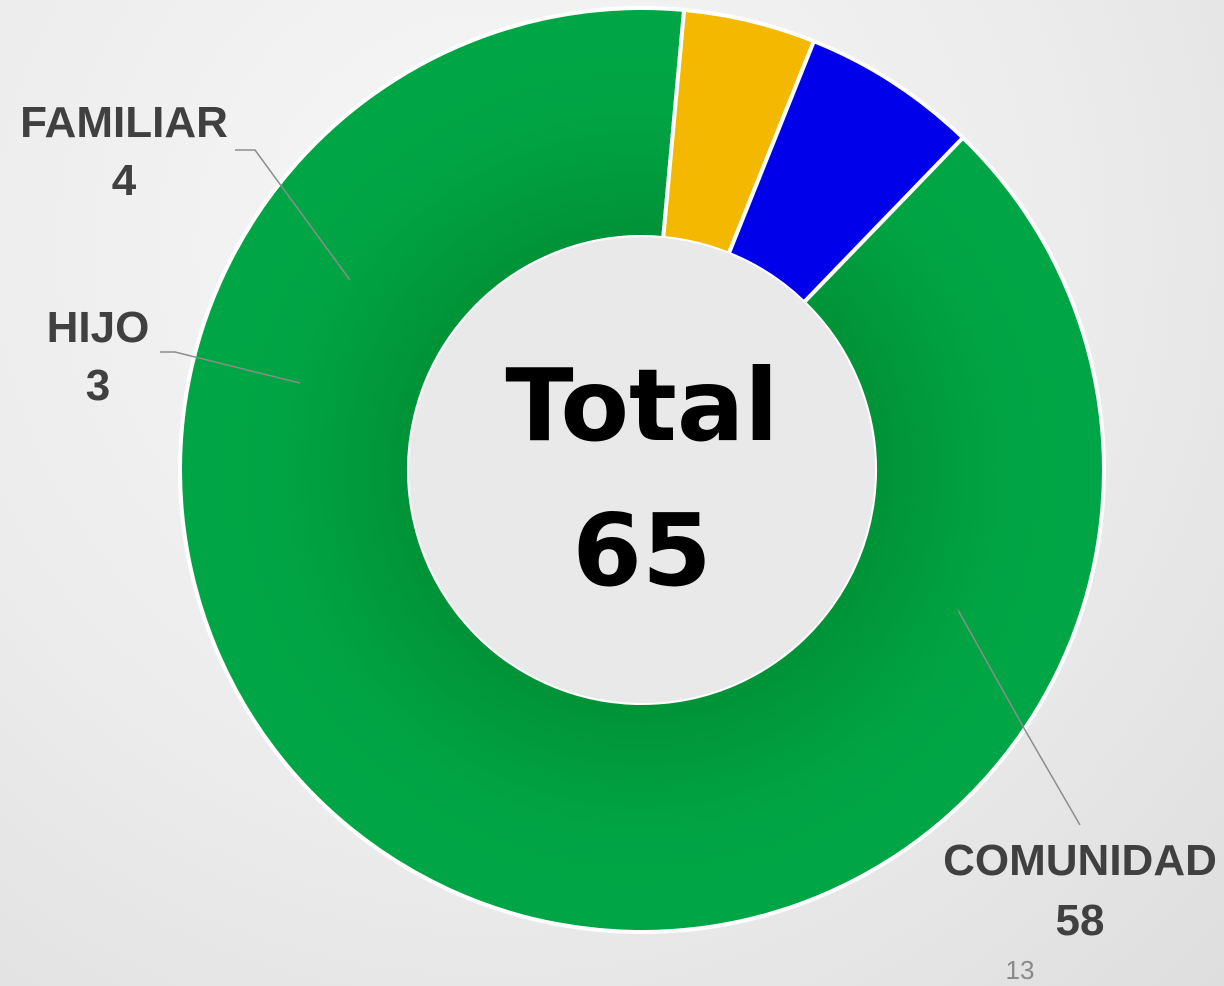 The height and width of the screenshot is (986, 1224). I want to click on page-number: 13, so click(1020, 970).